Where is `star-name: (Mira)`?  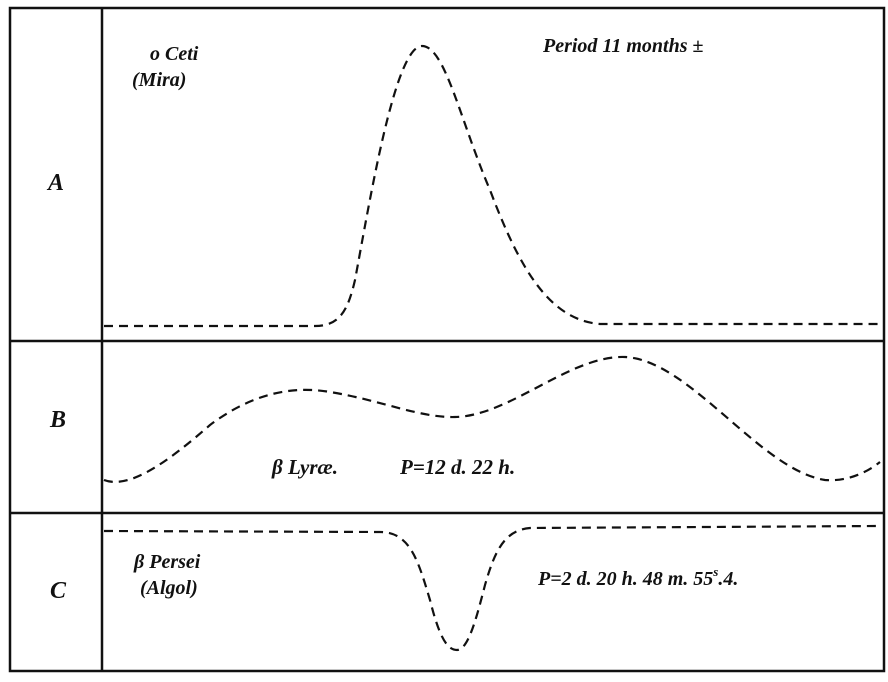
star-name: (Mira) is located at coordinates (159, 80).